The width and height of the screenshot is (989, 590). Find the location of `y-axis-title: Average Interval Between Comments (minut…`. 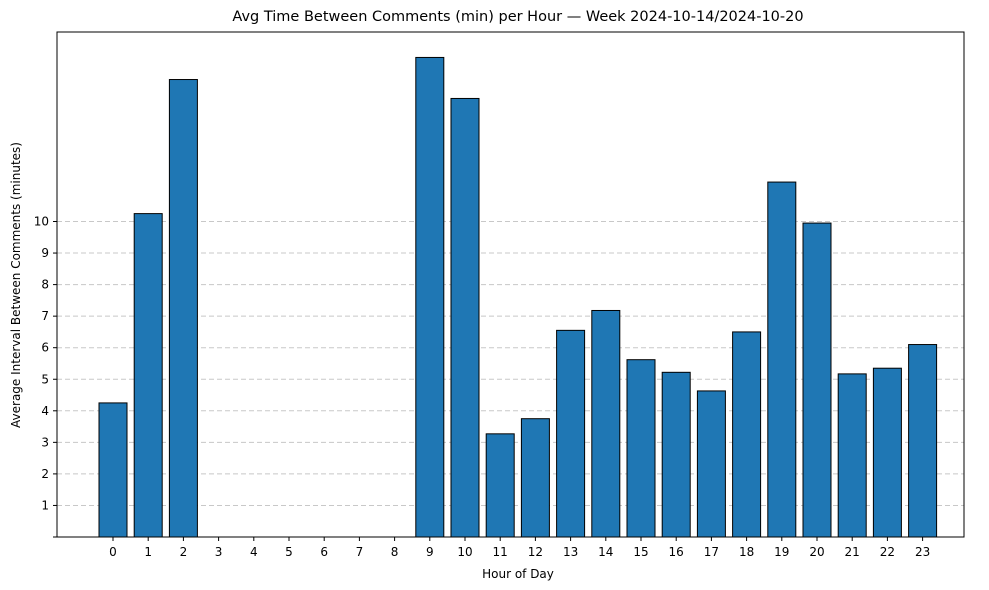

y-axis-title: Average Interval Between Comments (minut… is located at coordinates (16, 285).